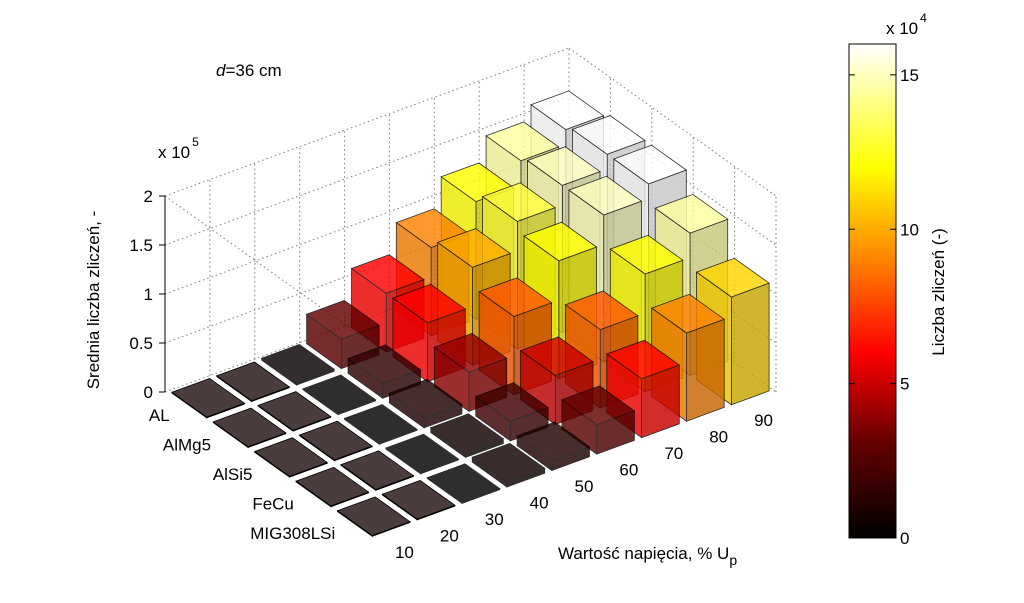 The height and width of the screenshot is (603, 1024). What do you see at coordinates (233, 474) in the screenshot?
I see `material-tick-label: AlSi5` at bounding box center [233, 474].